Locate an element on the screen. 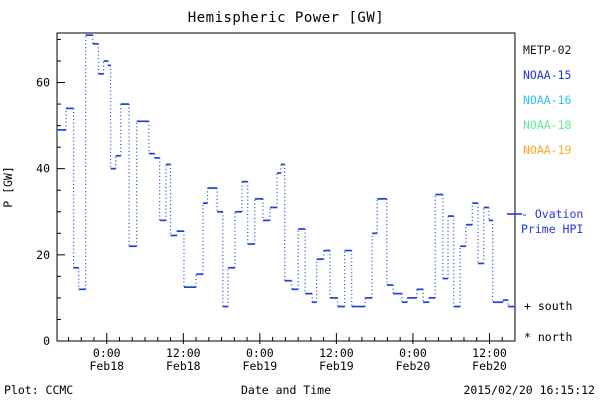 This screenshot has height=400, width=600. legend-item-noaa-18: NOAA-18 is located at coordinates (547, 125).